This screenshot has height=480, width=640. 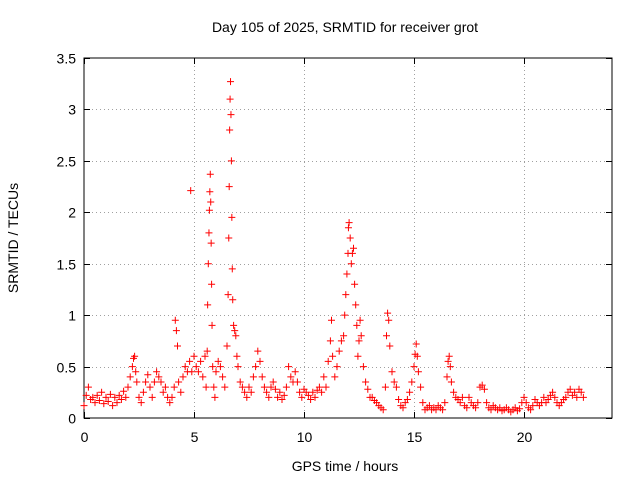 What do you see at coordinates (195, 437) in the screenshot?
I see `x-tick-label: 5` at bounding box center [195, 437].